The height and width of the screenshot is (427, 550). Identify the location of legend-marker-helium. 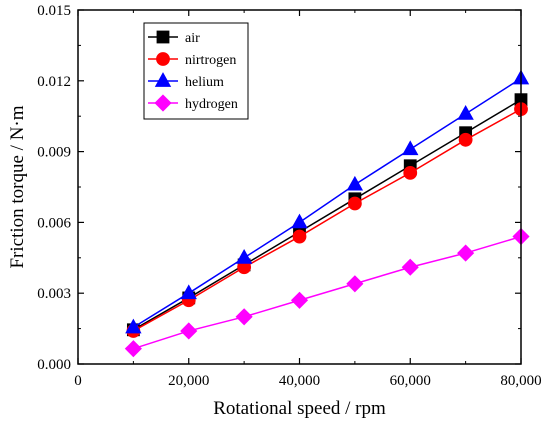
(163, 79).